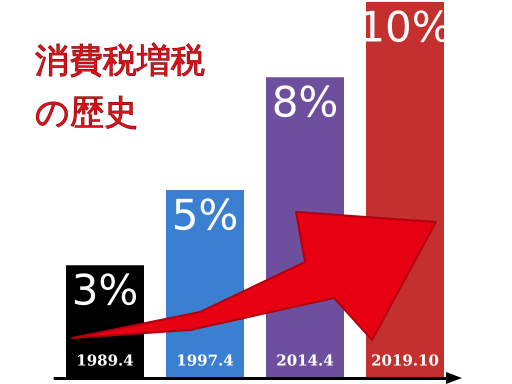 Image resolution: width=512 pixels, height=384 pixels. I want to click on data-label: 8%, so click(305, 102).